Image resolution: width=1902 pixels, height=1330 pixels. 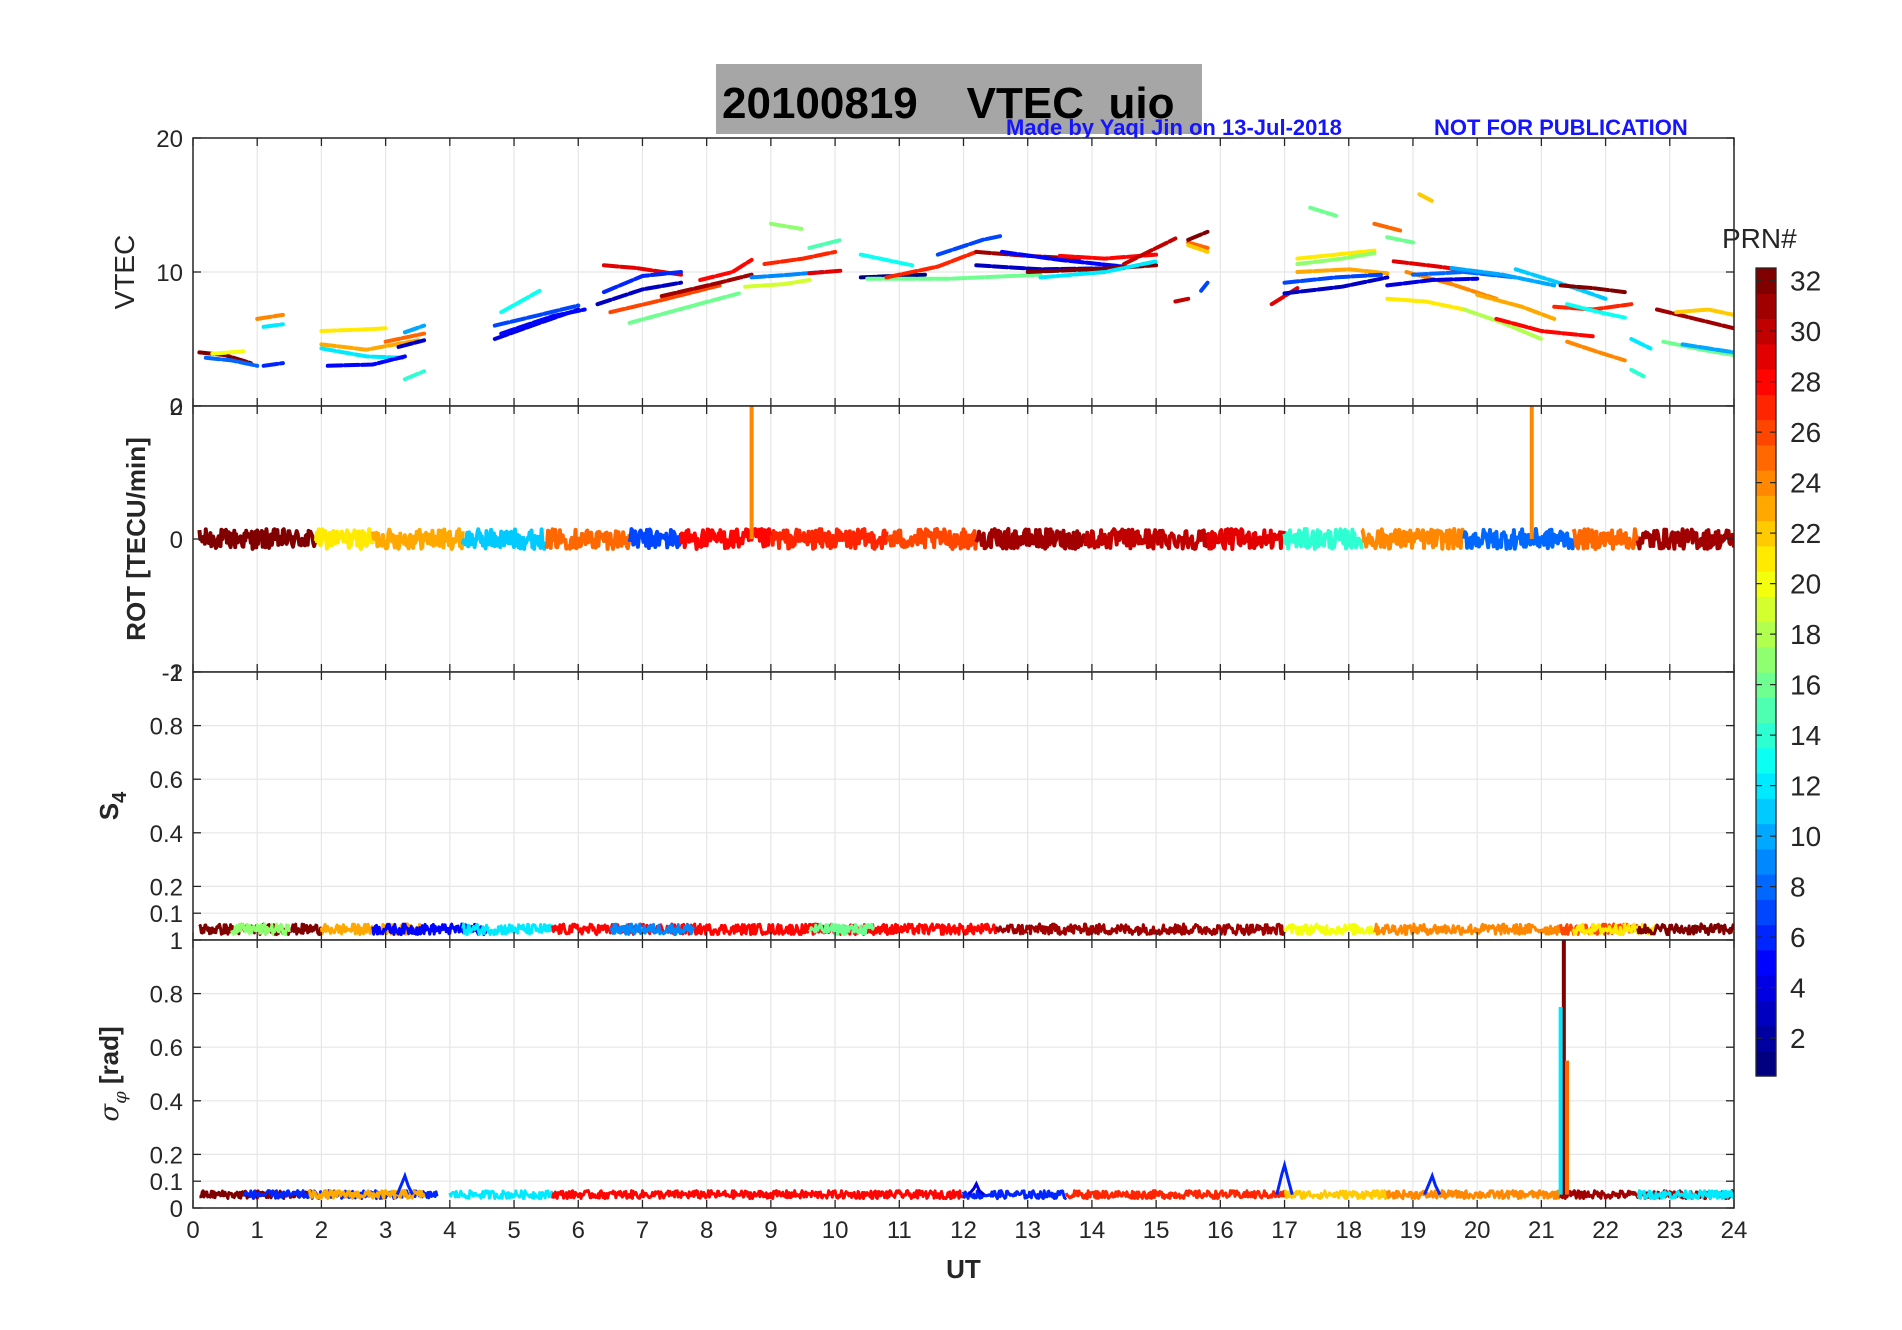 What do you see at coordinates (1284, 1230) in the screenshot?
I see `x-tick-label: 17` at bounding box center [1284, 1230].